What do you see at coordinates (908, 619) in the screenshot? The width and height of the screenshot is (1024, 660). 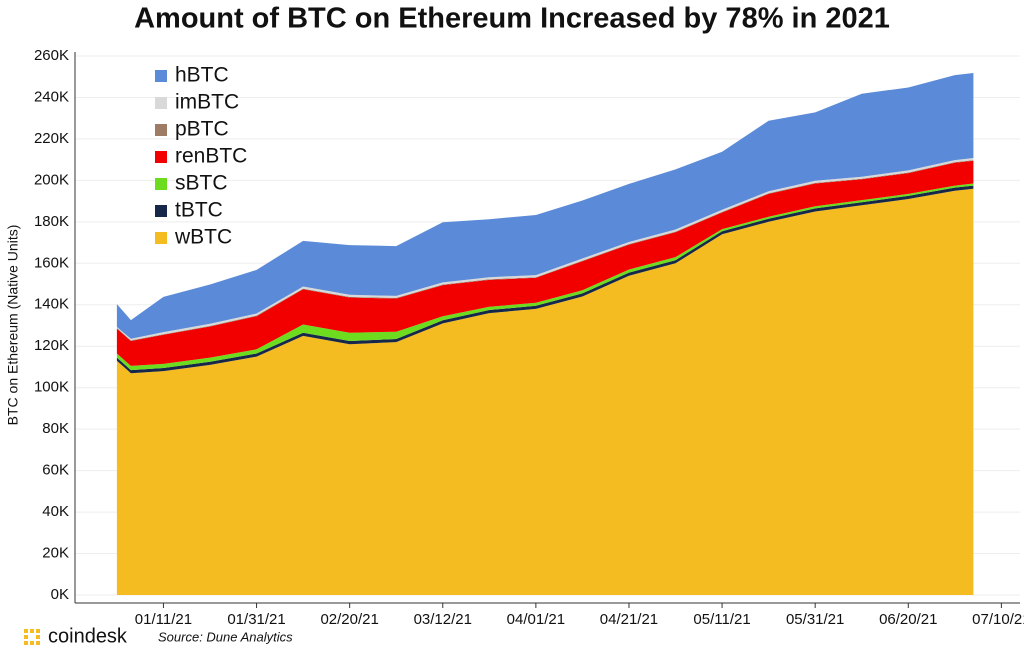 I see `x-tick-label: 06/20/21` at bounding box center [908, 619].